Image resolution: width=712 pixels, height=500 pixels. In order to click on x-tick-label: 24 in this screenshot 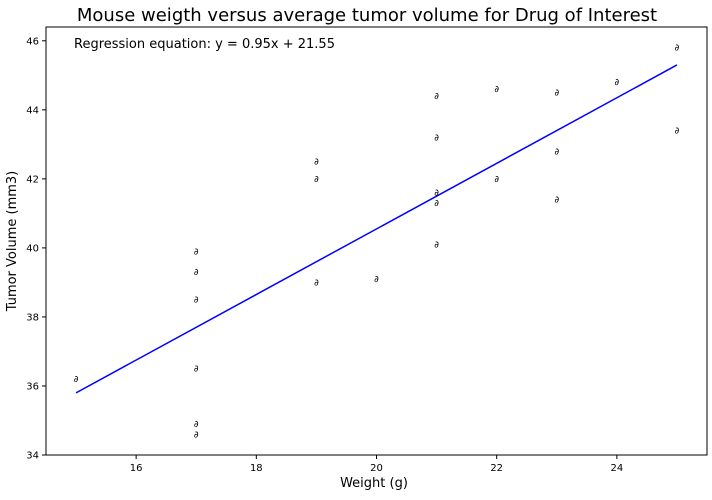, I will do `click(616, 468)`.